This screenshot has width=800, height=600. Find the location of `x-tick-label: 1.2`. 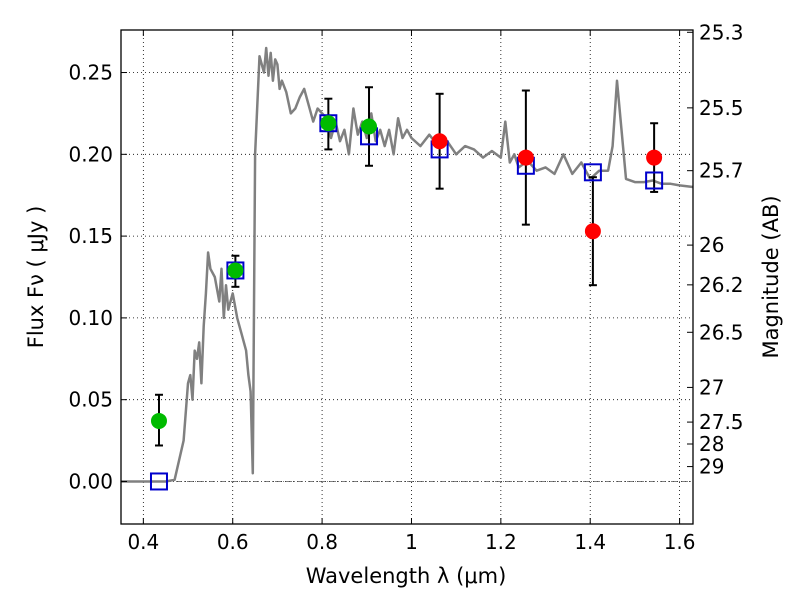

x-tick-label: 1.2 is located at coordinates (501, 542).